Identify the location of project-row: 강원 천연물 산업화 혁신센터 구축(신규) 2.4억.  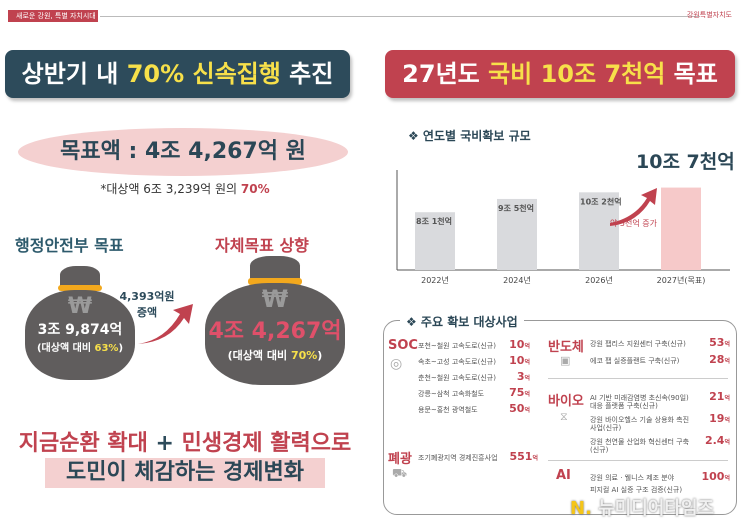
(660, 445).